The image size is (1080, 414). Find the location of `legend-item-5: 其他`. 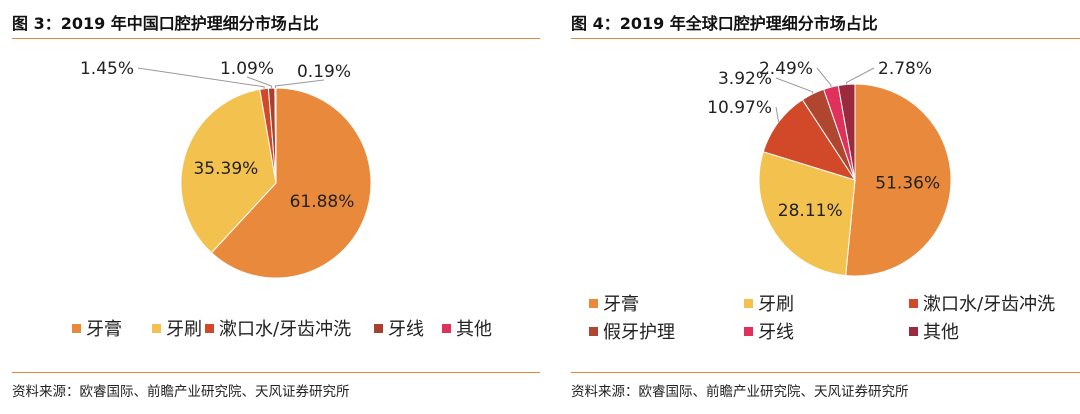

legend-item-5: 其他 is located at coordinates (934, 332).